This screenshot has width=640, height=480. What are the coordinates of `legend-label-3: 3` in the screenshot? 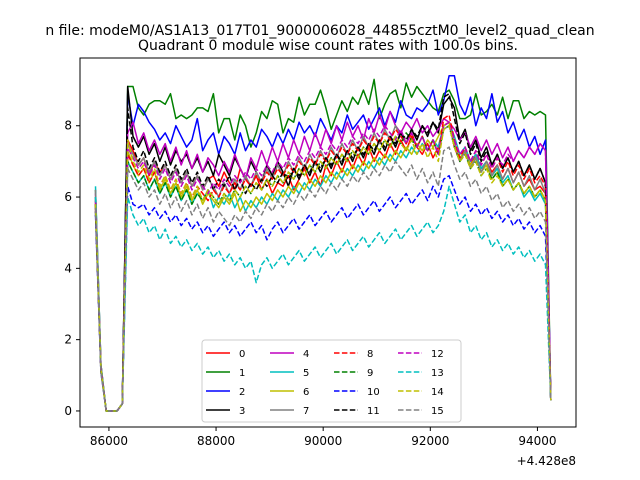 It's located at (242, 411).